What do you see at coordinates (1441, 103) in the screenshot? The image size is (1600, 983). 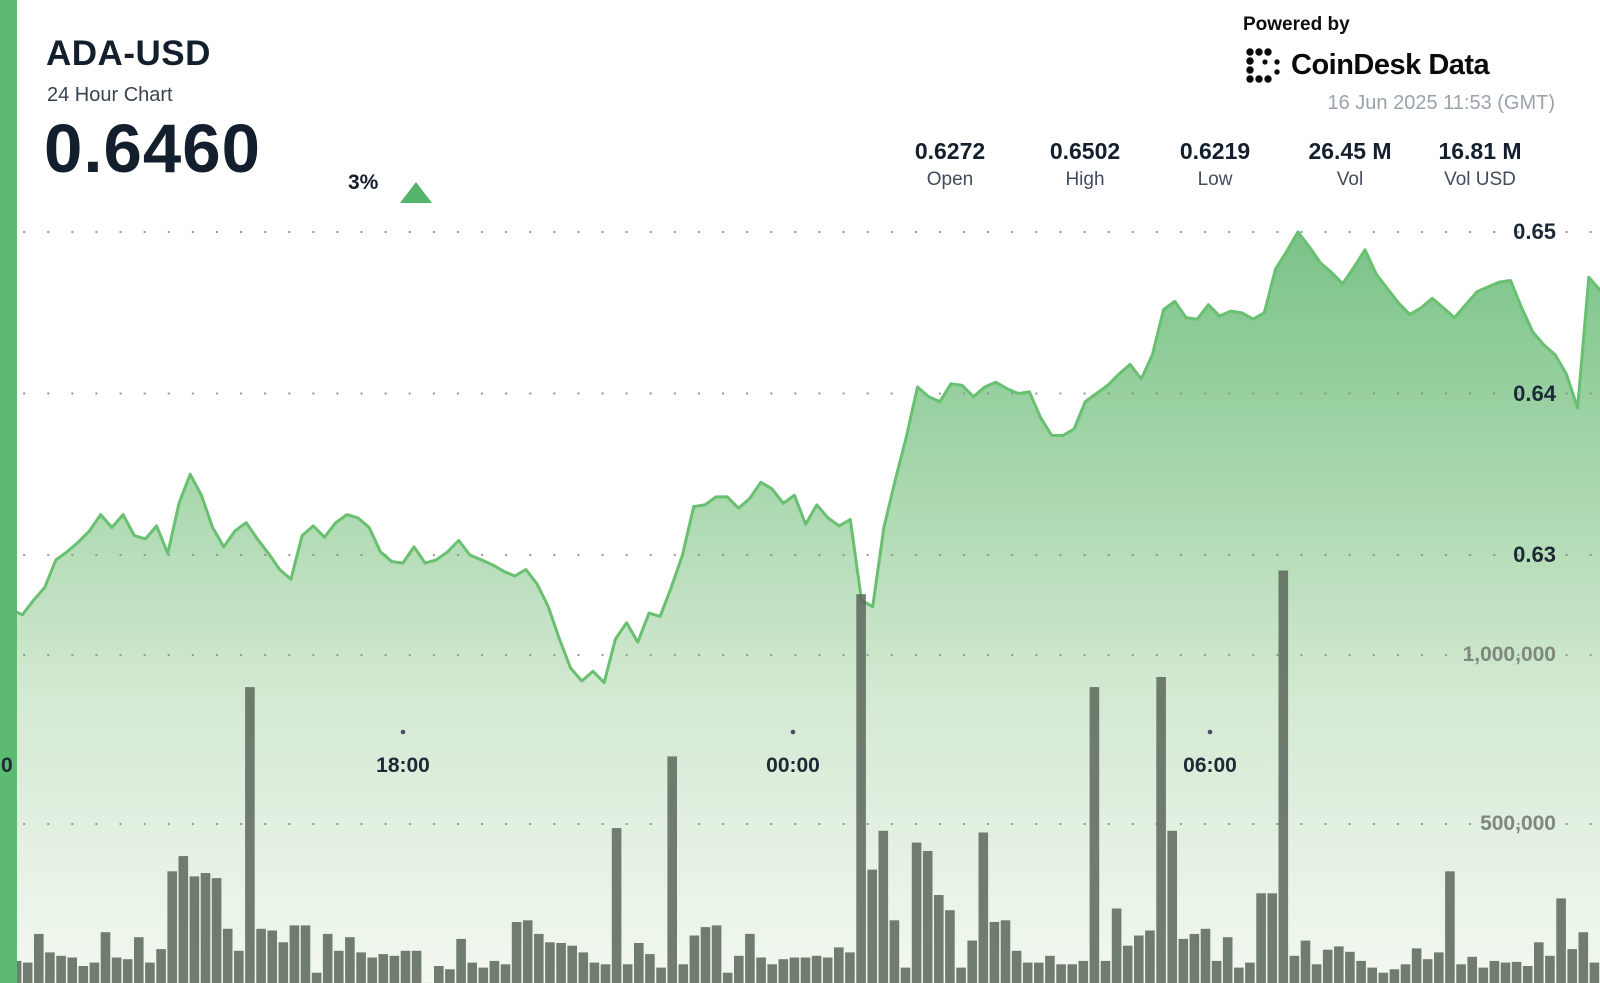 I see `chart-timestamp: 16 Jun 2025 11:53 (GMT)` at bounding box center [1441, 103].